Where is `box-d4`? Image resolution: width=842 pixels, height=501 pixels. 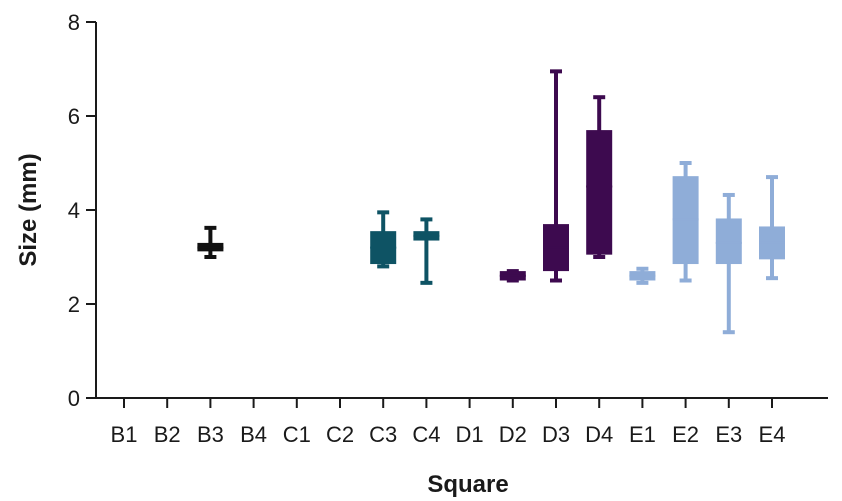 box-d4 is located at coordinates (599, 177).